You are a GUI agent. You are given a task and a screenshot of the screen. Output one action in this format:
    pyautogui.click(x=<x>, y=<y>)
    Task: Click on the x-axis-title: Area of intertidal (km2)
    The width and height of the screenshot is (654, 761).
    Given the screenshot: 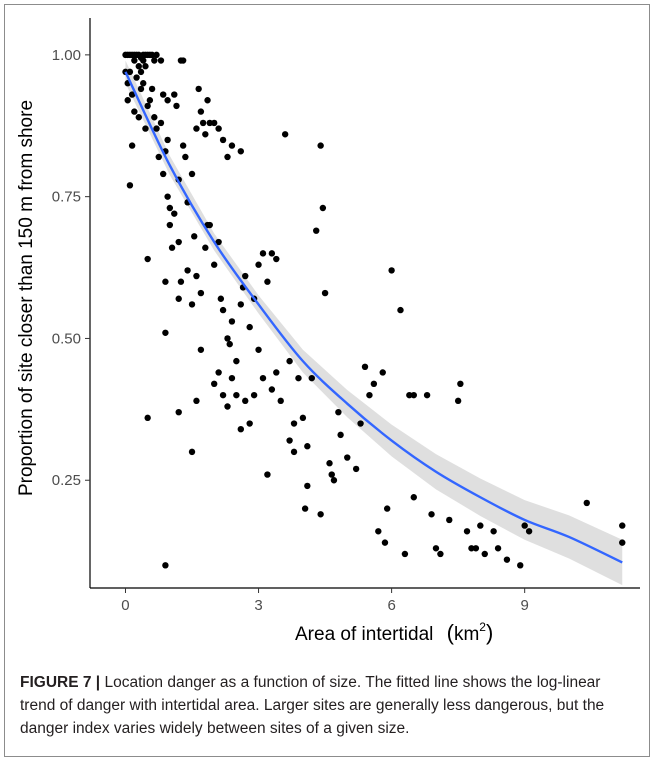 What is the action you would take?
    pyautogui.click(x=394, y=632)
    